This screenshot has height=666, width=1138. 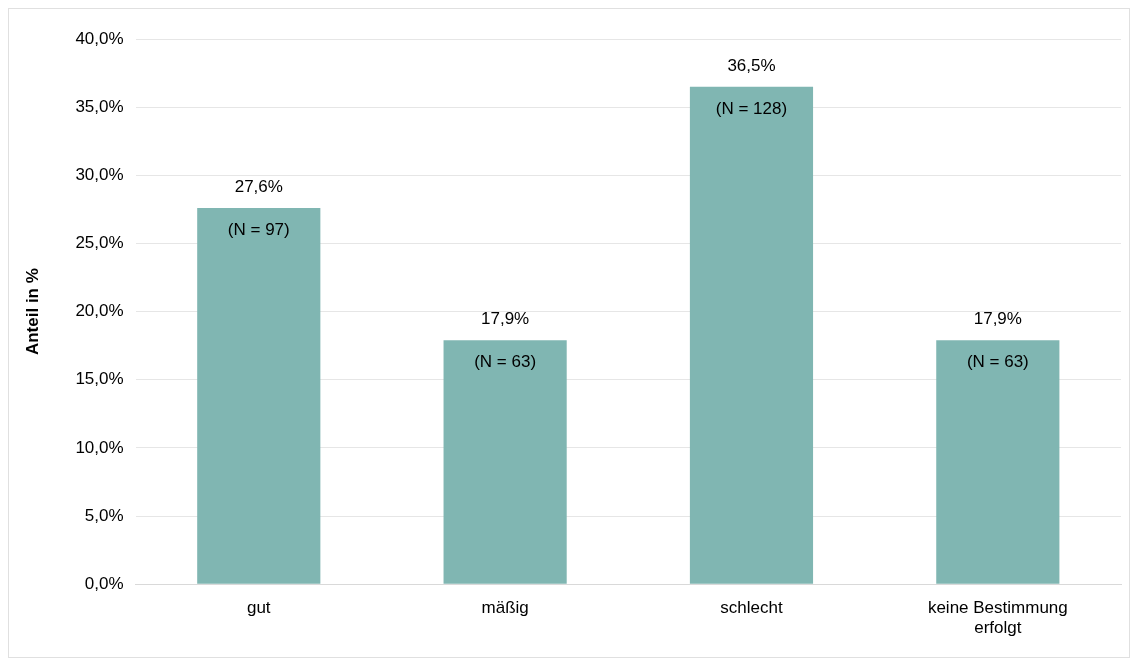 I want to click on x-tick-label: mäßig, so click(x=505, y=608).